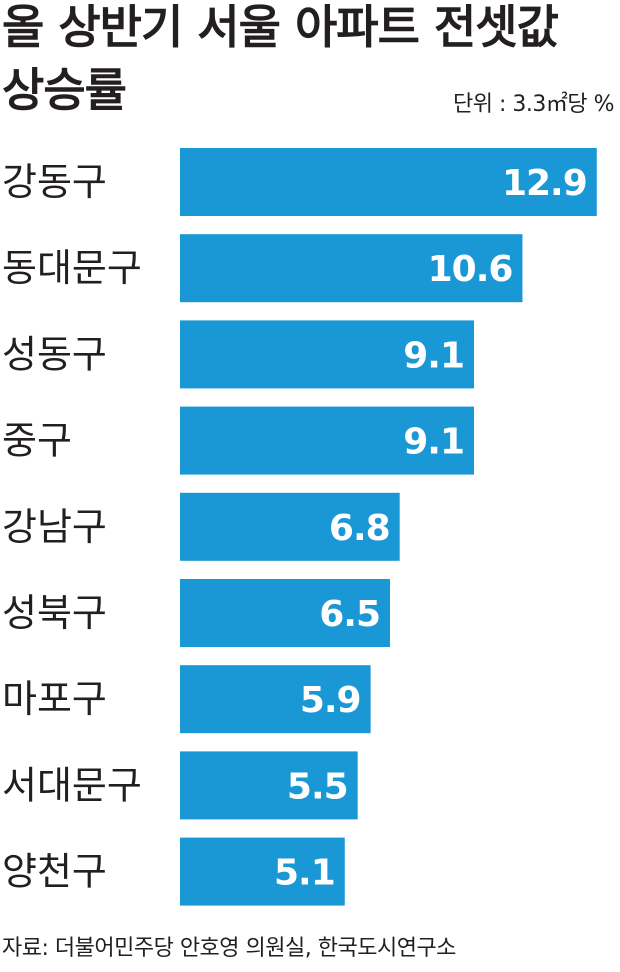  Describe the element at coordinates (54, 354) in the screenshot. I see `category-label: 성동구` at that location.